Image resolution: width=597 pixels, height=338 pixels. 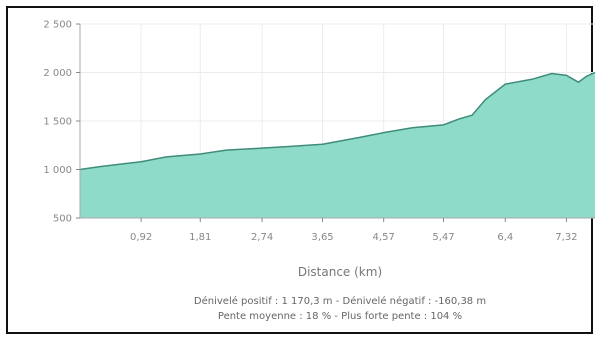 I want to click on x-tick-label: 0,92, so click(x=141, y=237).